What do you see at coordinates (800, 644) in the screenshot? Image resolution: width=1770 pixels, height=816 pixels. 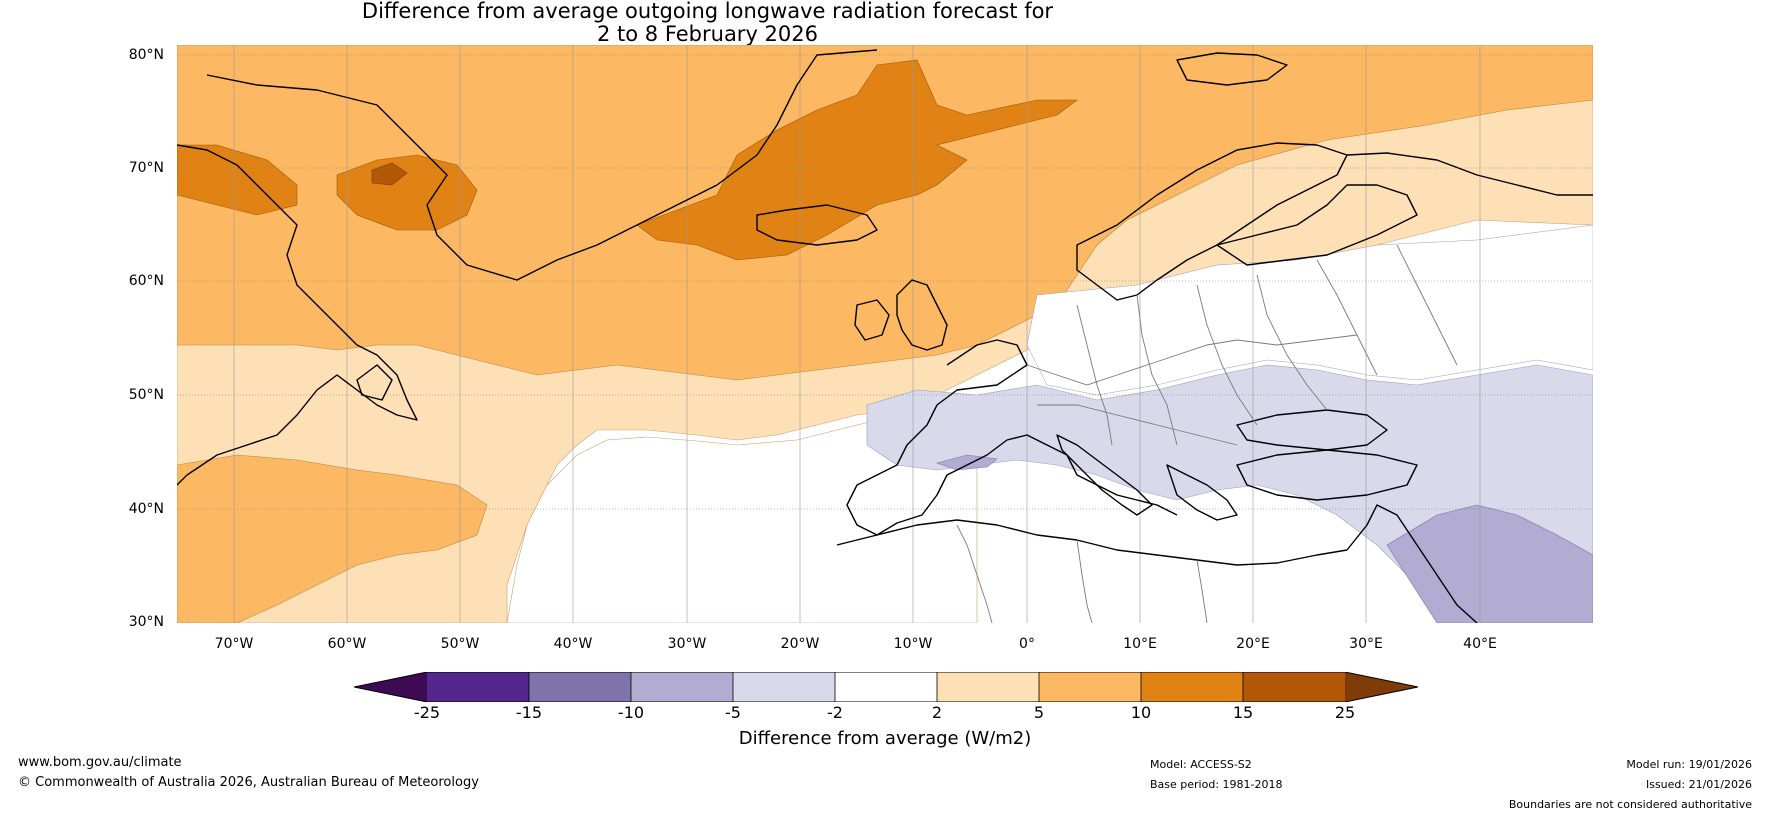 I see `lon-label-20w: 20°W` at bounding box center [800, 644].